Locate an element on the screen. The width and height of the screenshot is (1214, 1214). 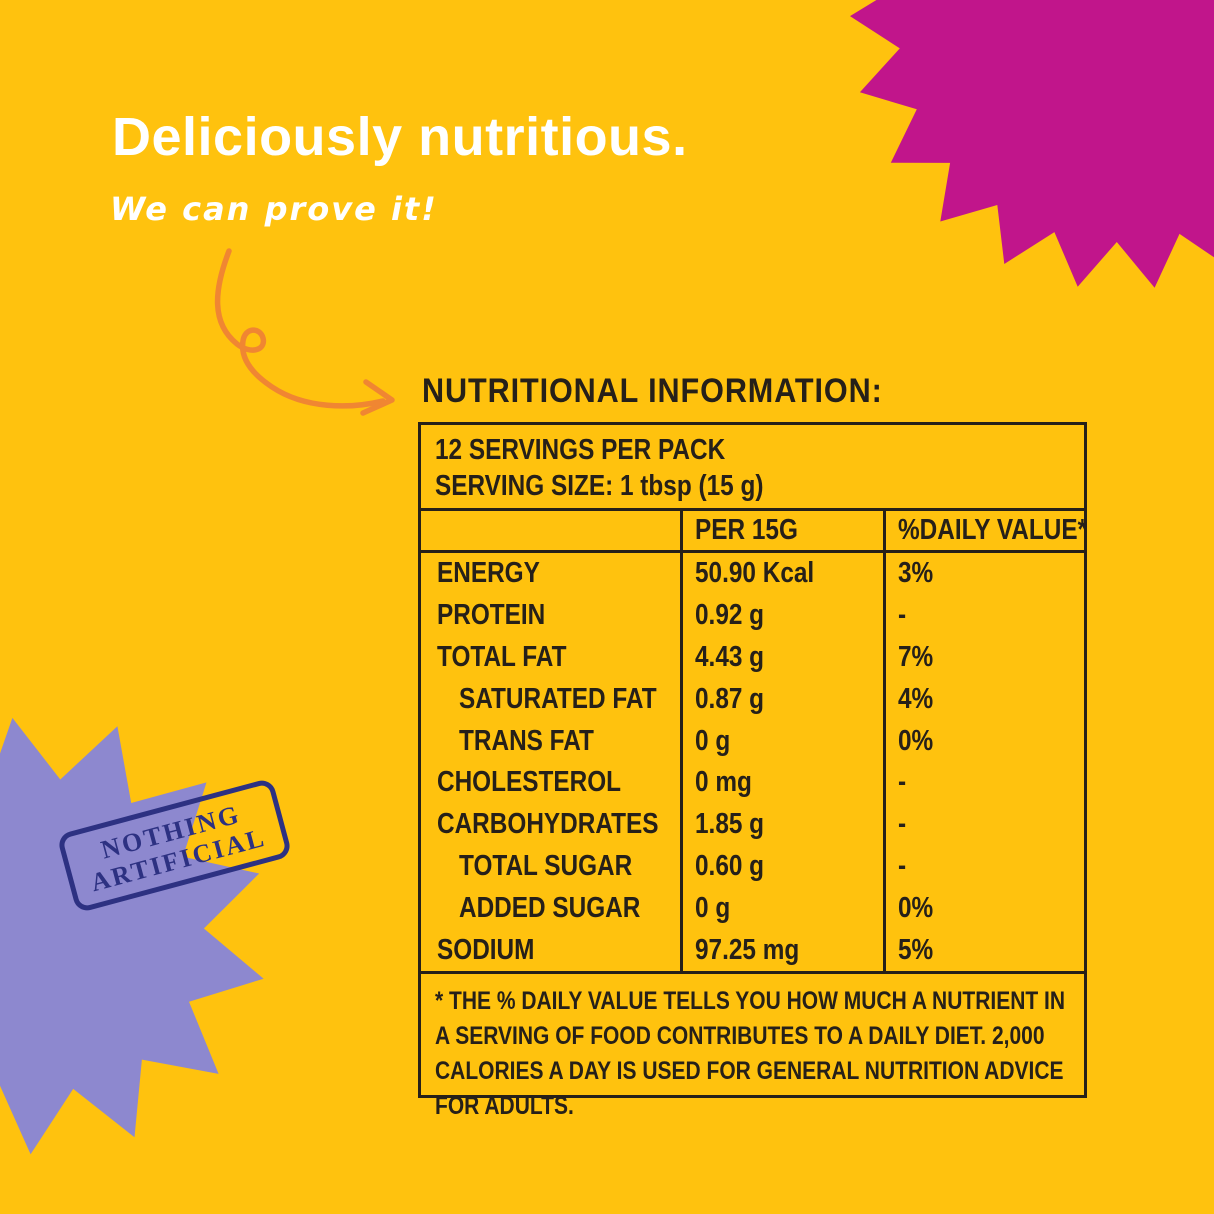
nutrient-value: 97.25 mg is located at coordinates (781, 950).